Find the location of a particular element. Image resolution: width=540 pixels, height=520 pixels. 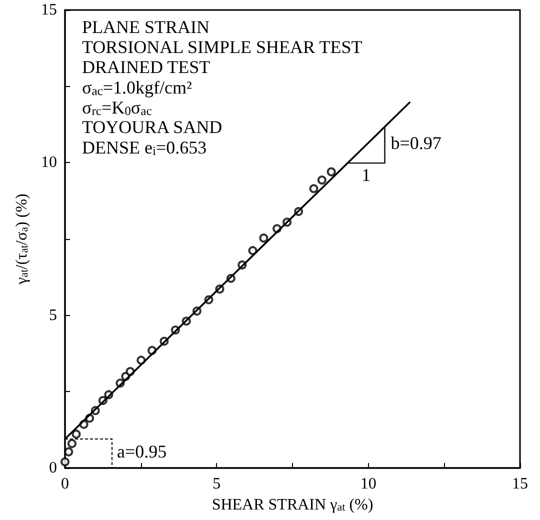

x-tick-label: 10 is located at coordinates (368, 484).